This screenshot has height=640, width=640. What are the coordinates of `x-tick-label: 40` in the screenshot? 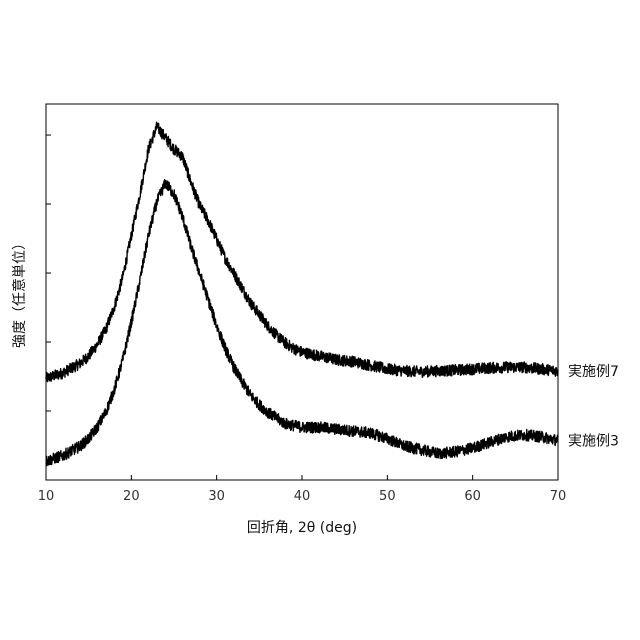 It's located at (302, 496).